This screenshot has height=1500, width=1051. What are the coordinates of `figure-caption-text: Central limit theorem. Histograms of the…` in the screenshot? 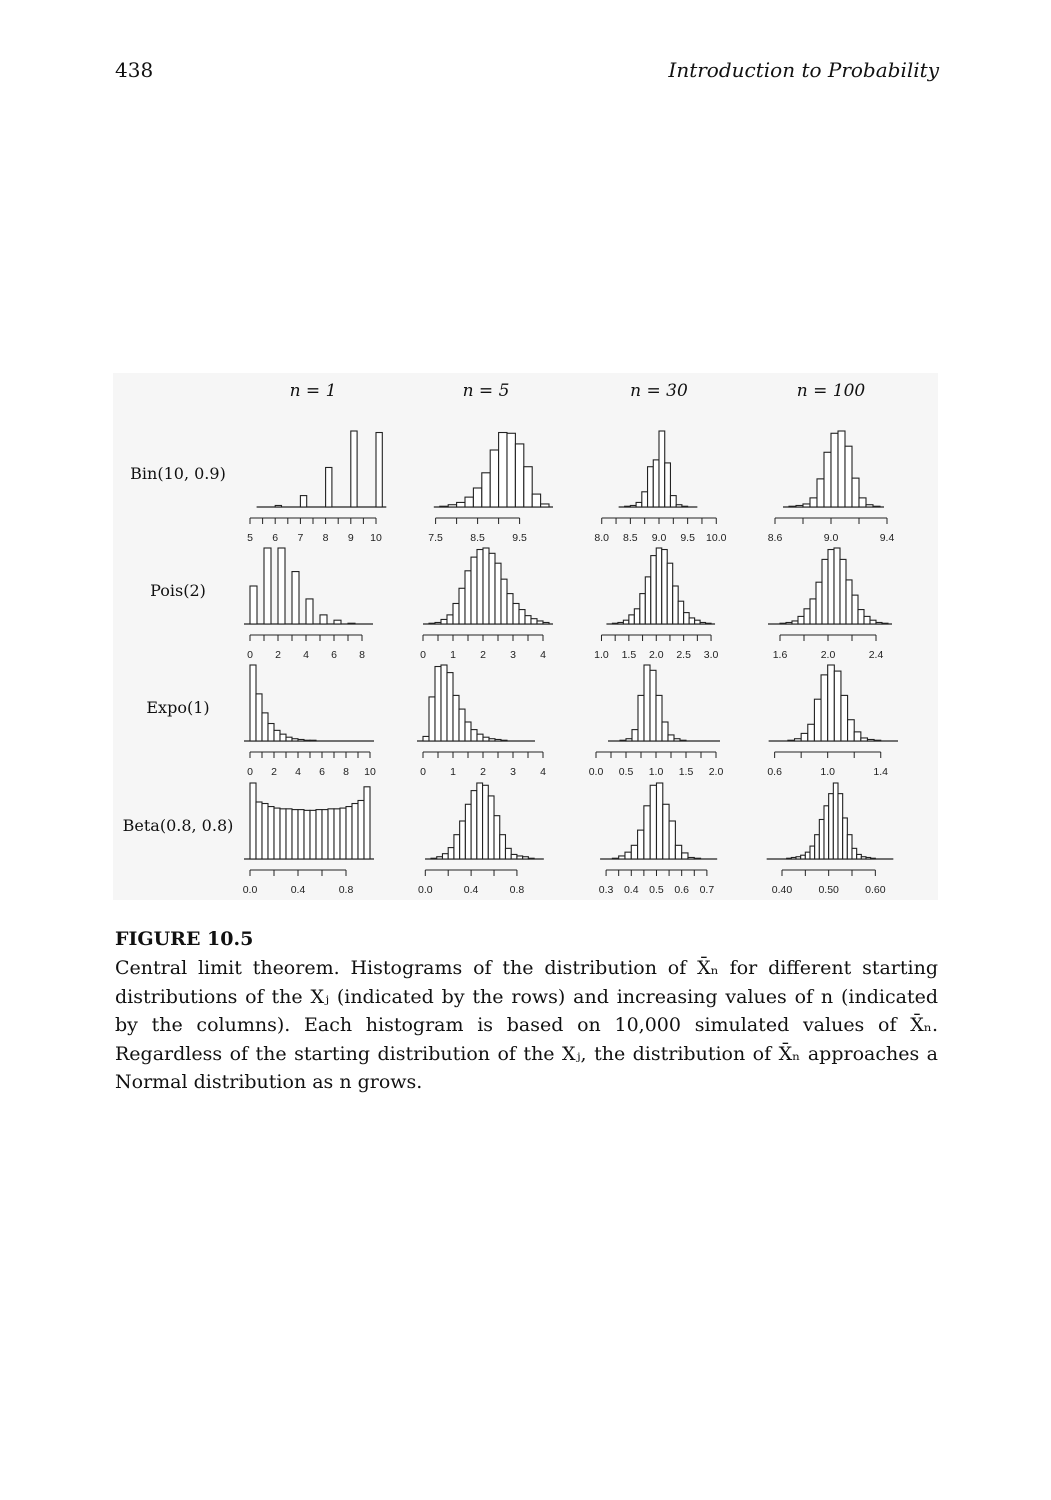 It's located at (526, 1025).